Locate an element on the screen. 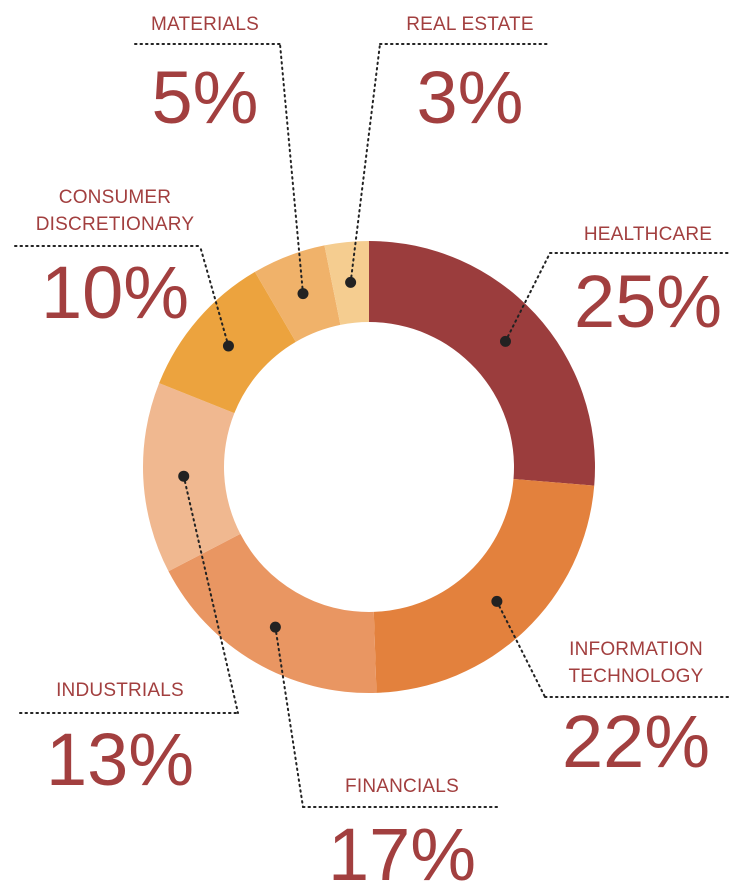 The height and width of the screenshot is (887, 732). value-label: 13% is located at coordinates (120, 759).